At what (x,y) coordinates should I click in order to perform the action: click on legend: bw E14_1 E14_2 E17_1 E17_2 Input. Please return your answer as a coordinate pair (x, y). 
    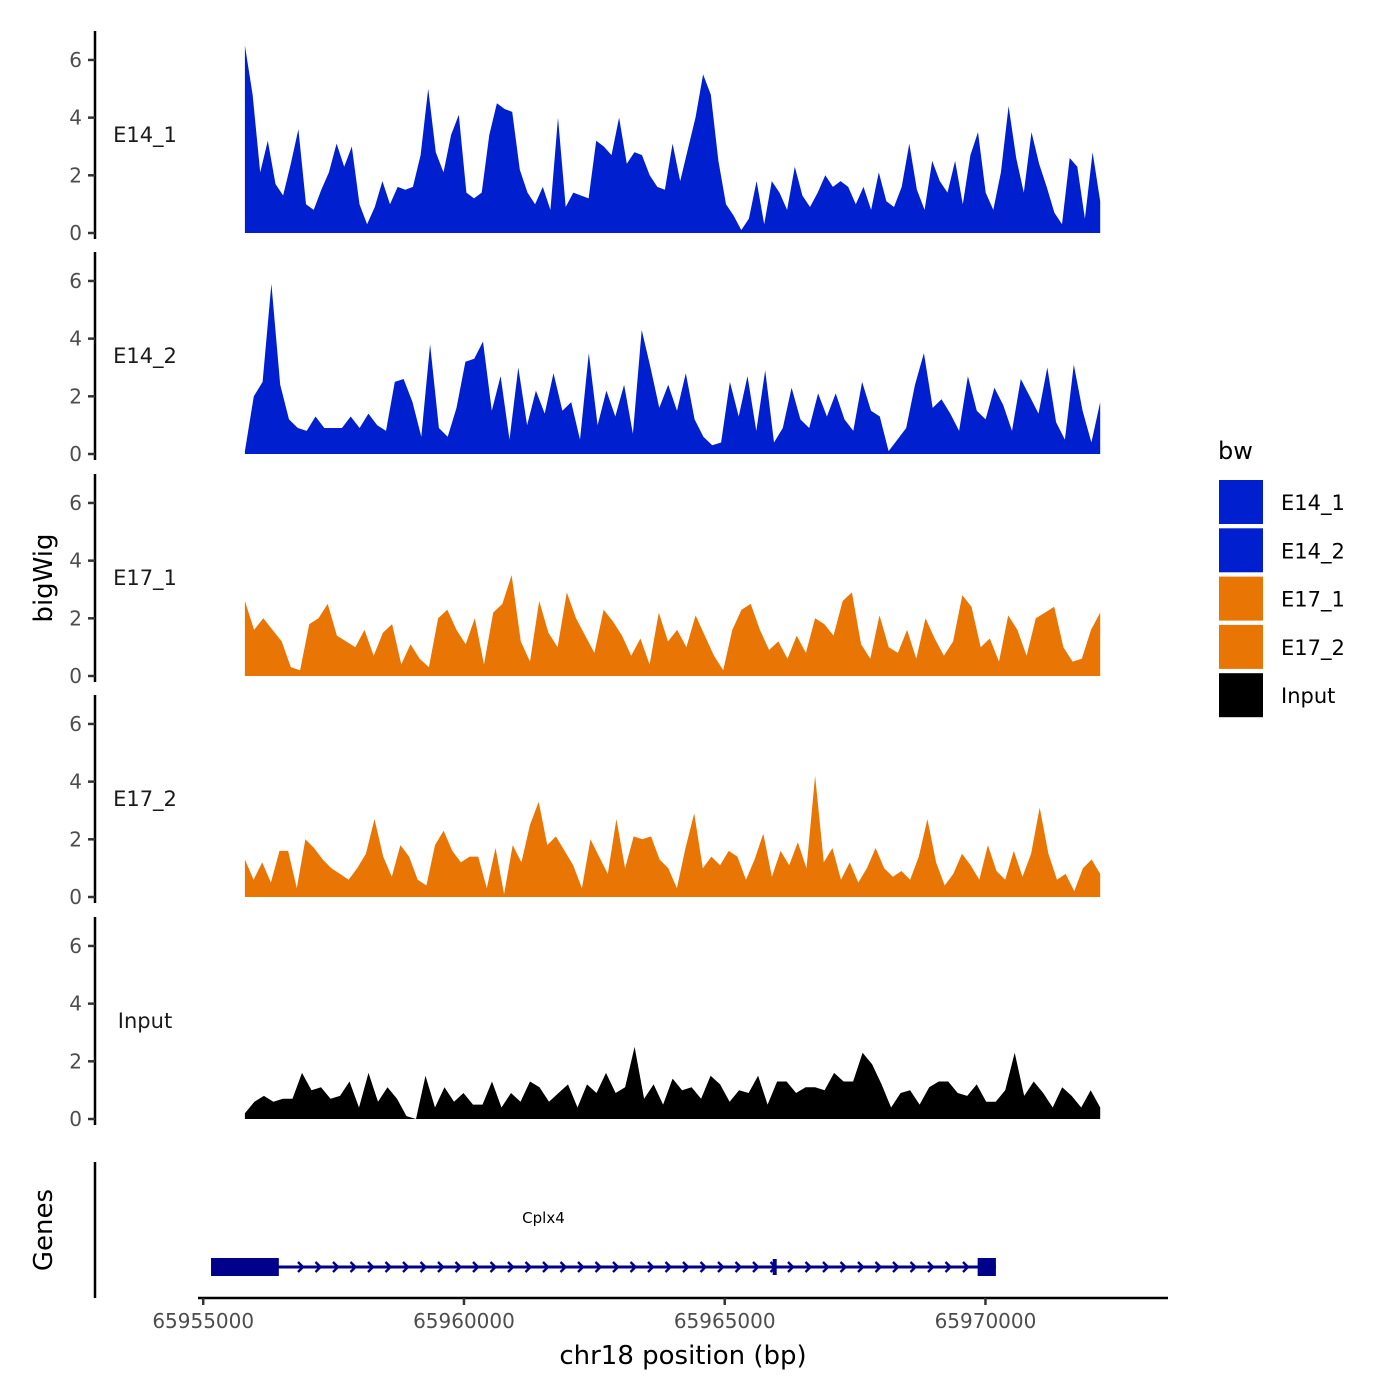
    Looking at the image, I should click on (1281, 577).